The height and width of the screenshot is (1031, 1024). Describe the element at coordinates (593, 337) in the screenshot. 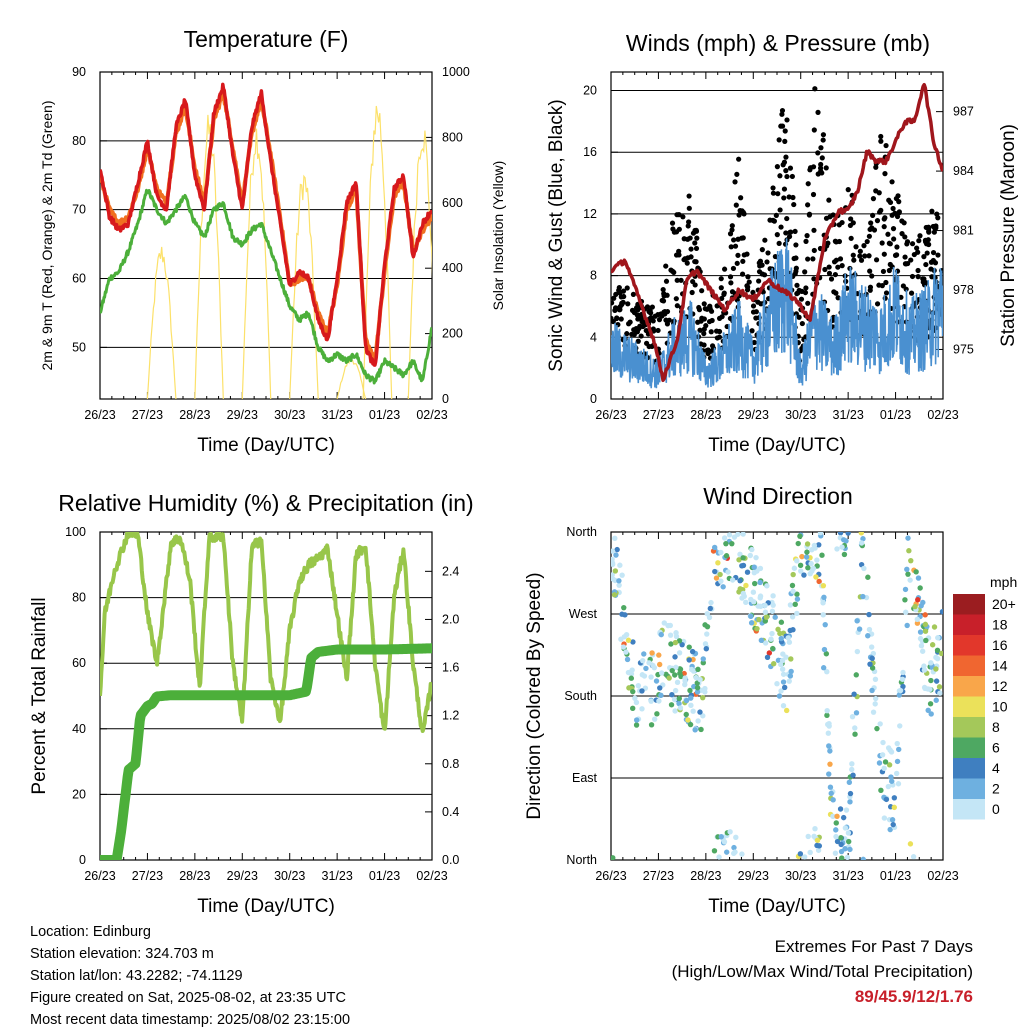

I see `y-tick-label: 4` at that location.